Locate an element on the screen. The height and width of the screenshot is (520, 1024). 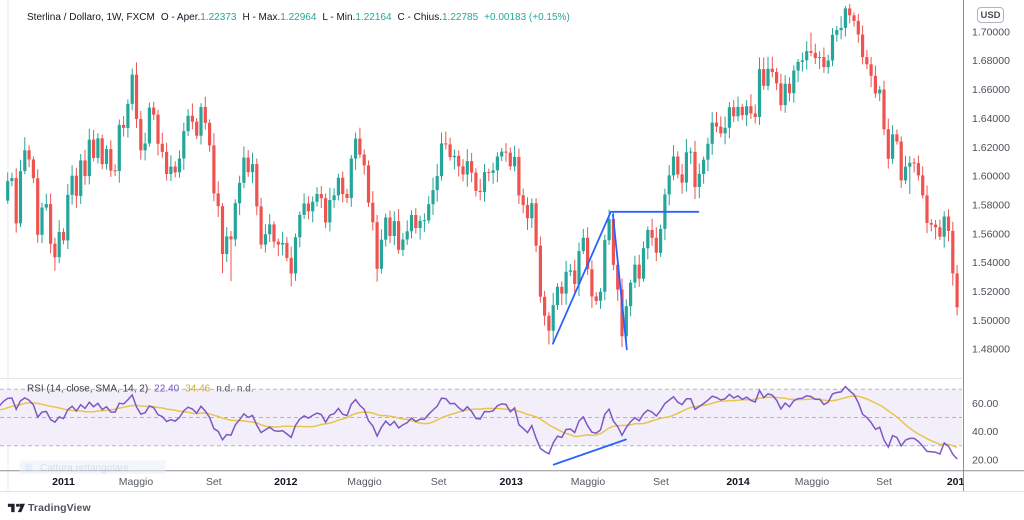
svg-text: 2014 is located at coordinates (738, 482).